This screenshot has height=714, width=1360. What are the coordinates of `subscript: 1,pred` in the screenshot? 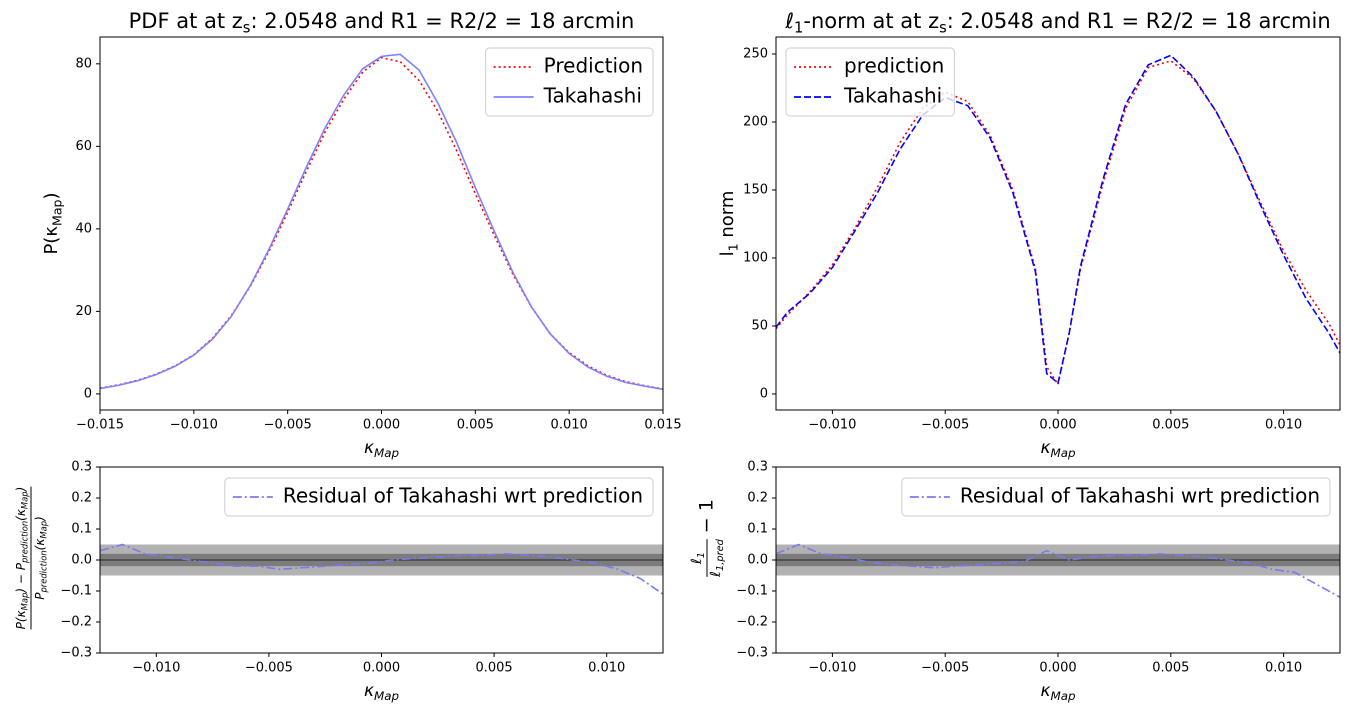 It's located at (720, 554).